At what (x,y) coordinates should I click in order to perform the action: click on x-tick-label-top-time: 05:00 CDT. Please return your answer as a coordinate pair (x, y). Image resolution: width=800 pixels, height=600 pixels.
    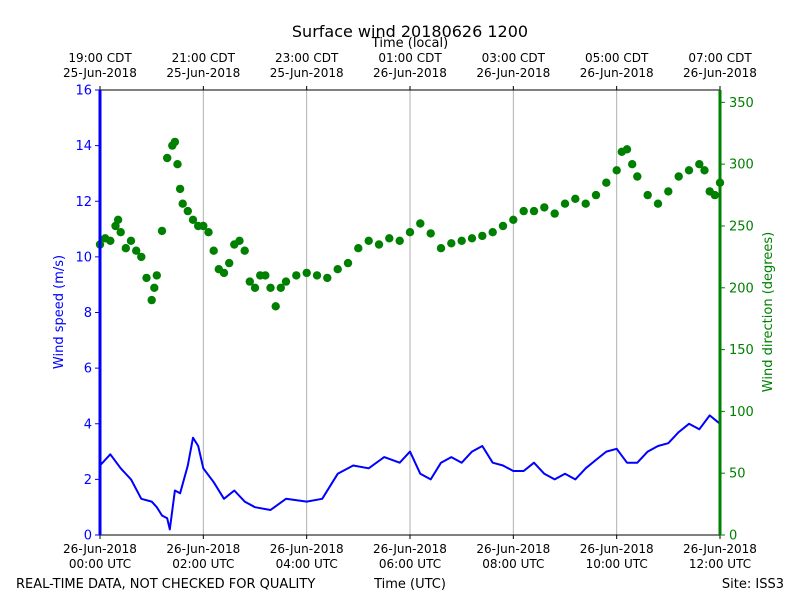
    Looking at the image, I should click on (617, 58).